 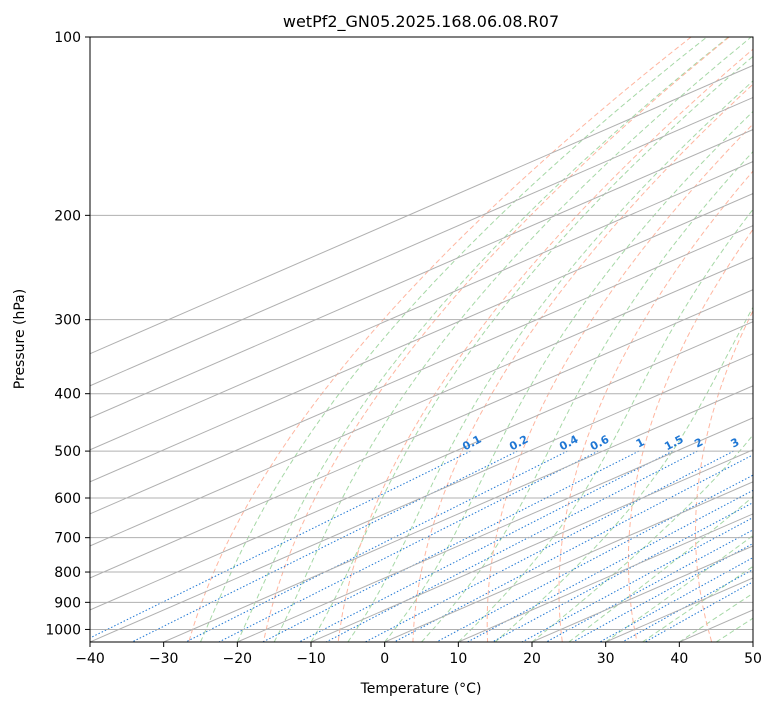 I want to click on y-axis-label: Pressure (hPa), so click(x=20, y=339).